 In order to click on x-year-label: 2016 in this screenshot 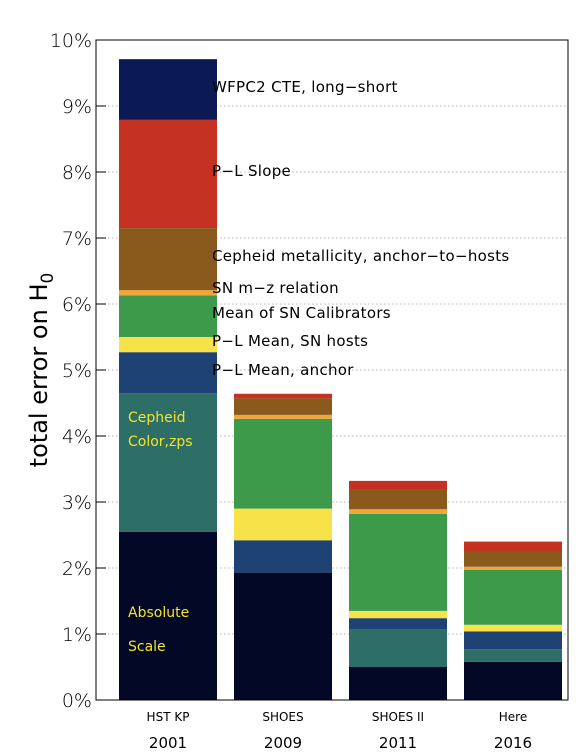, I will do `click(513, 743)`.